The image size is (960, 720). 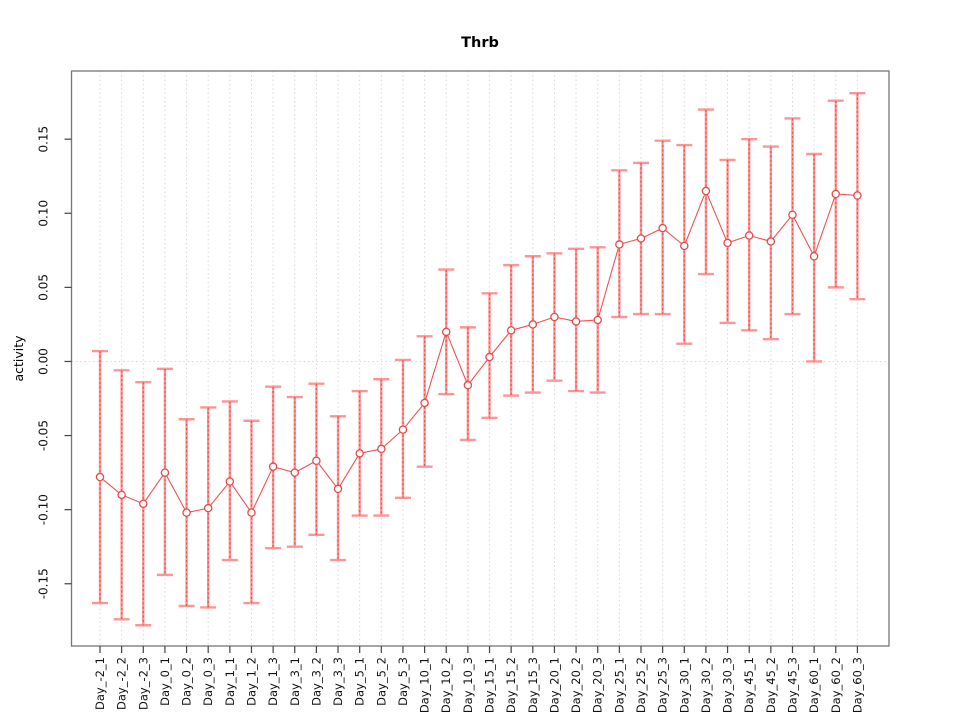 What do you see at coordinates (295, 681) in the screenshot?
I see `x-tick-label: Day_3_1` at bounding box center [295, 681].